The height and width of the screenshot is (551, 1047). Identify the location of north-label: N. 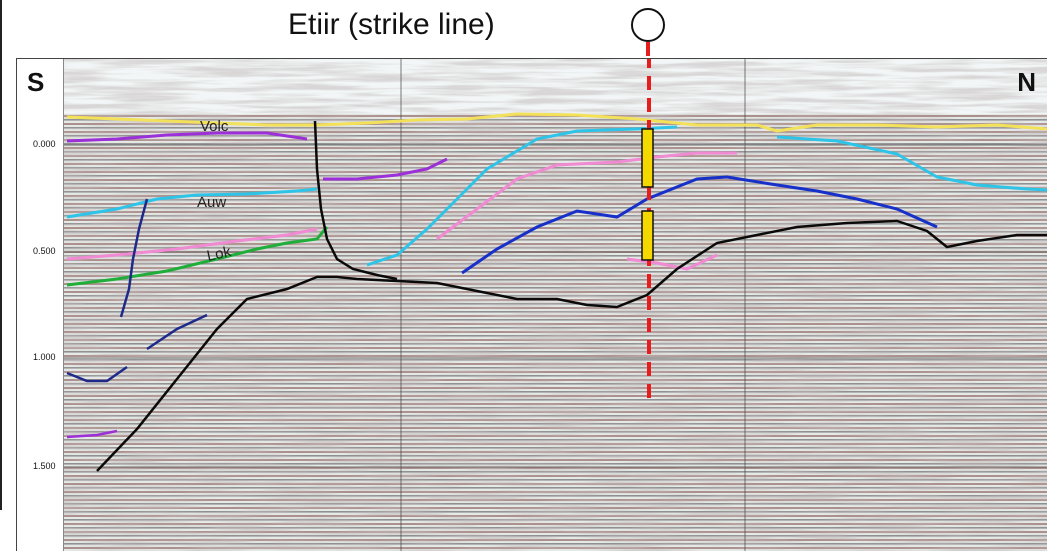
(1026, 82).